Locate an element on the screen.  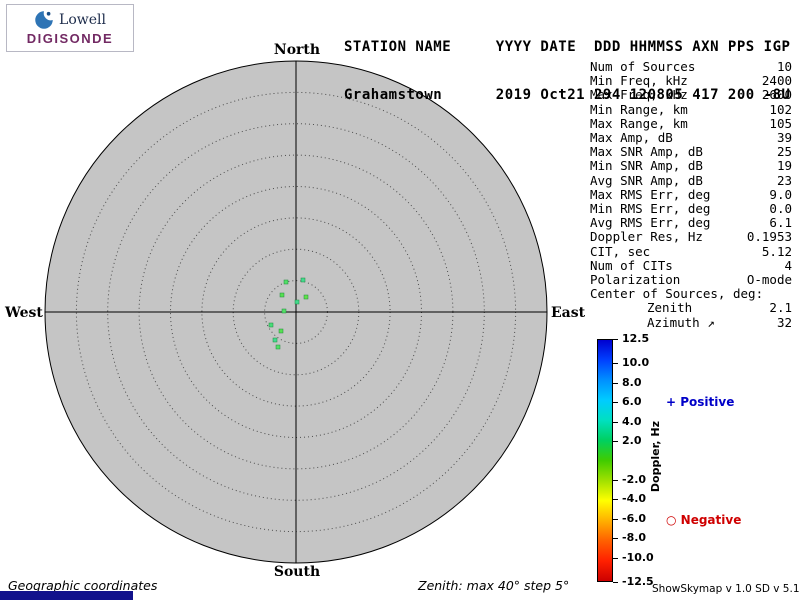
stat-value: 0.1953 is located at coordinates (769, 237).